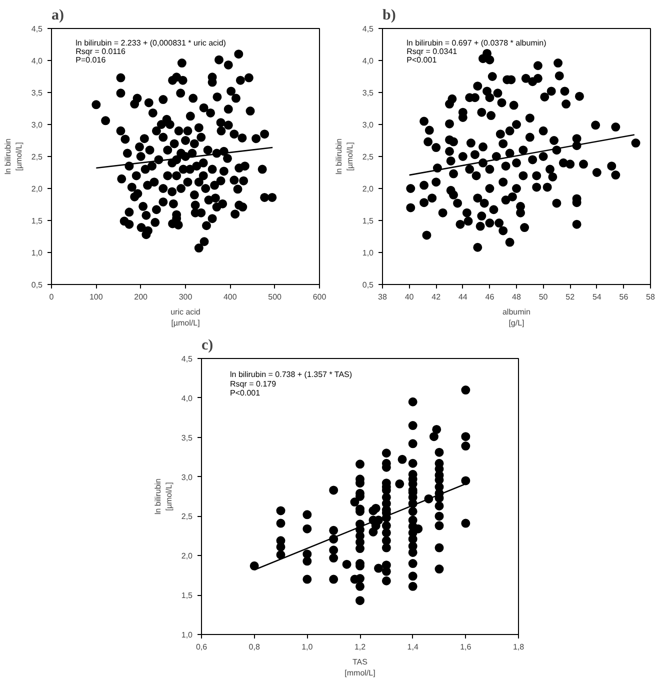  Describe the element at coordinates (91, 60) in the screenshot. I see `annotation: P=0.016` at that location.